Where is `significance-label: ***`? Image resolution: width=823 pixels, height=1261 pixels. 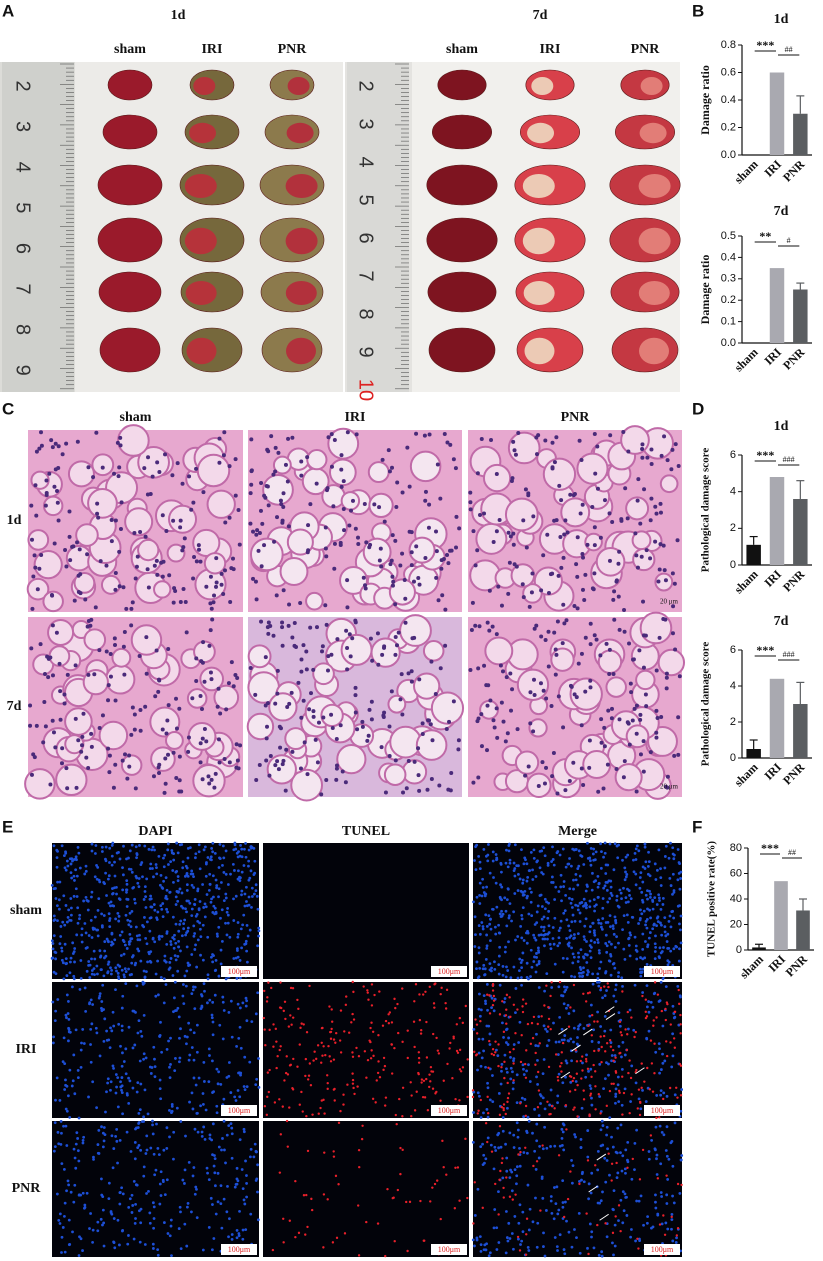
significance-label: *** is located at coordinates (765, 650).